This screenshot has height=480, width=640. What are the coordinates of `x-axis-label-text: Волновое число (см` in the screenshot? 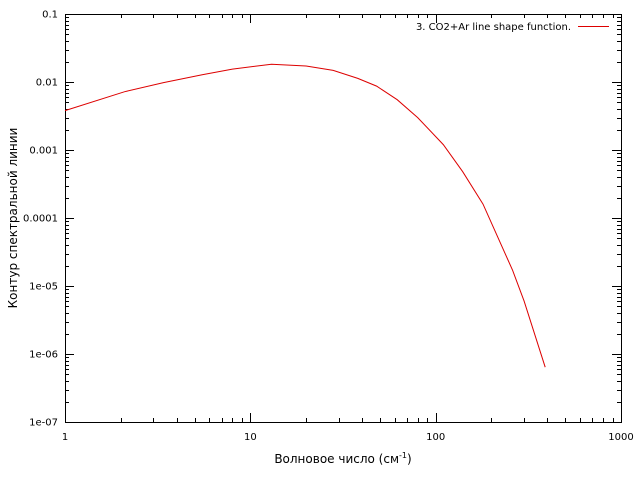 It's located at (336, 459).